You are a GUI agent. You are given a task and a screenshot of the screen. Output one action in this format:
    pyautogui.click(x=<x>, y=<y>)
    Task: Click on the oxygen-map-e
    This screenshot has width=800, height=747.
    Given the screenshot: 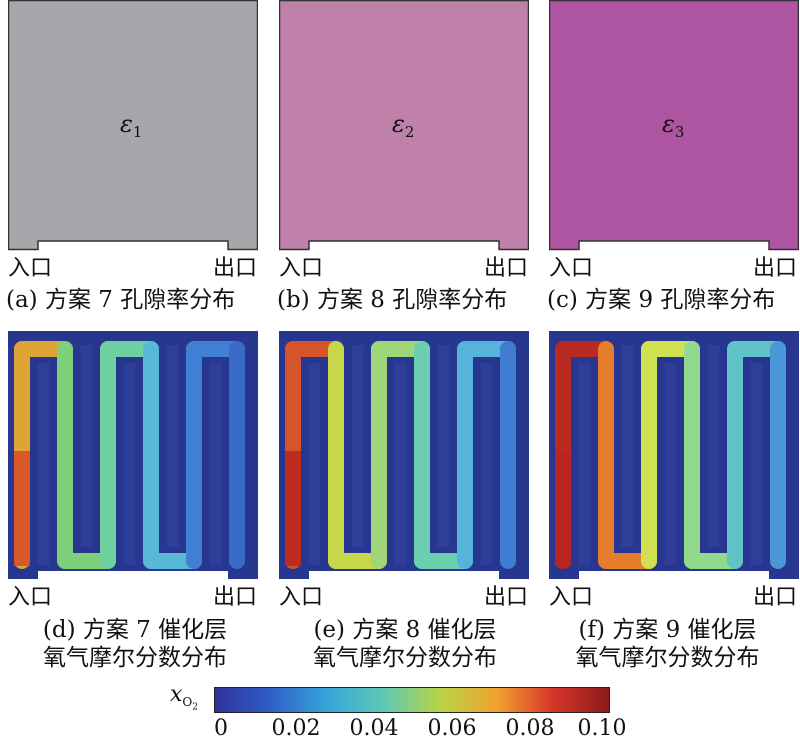 What is the action you would take?
    pyautogui.click(x=404, y=456)
    